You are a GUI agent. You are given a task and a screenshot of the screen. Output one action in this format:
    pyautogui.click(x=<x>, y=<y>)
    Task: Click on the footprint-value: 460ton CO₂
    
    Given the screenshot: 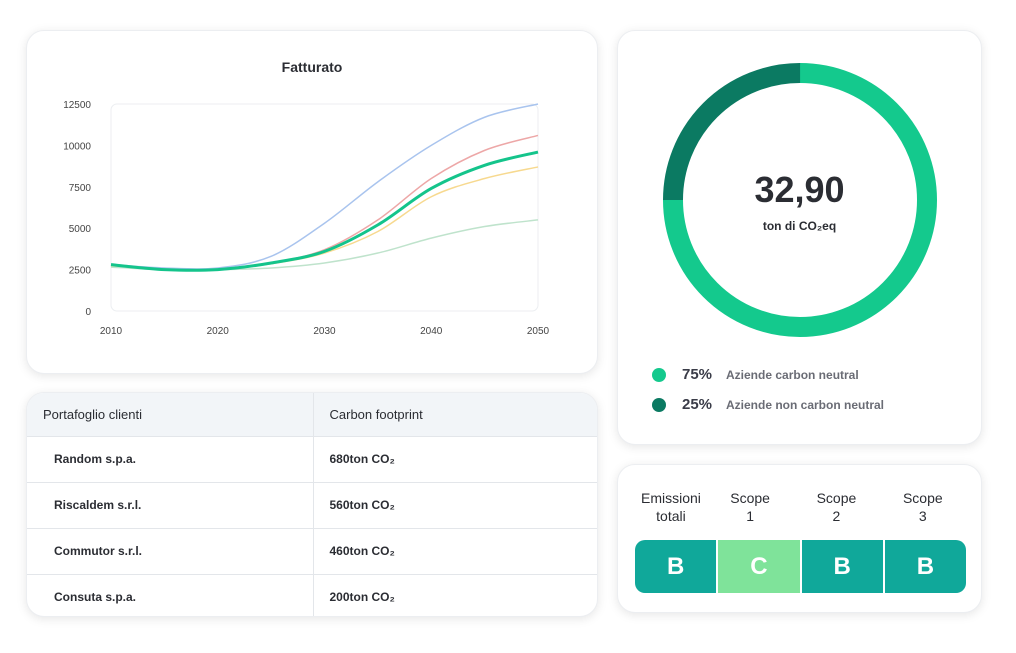 What is the action you would take?
    pyautogui.click(x=455, y=551)
    